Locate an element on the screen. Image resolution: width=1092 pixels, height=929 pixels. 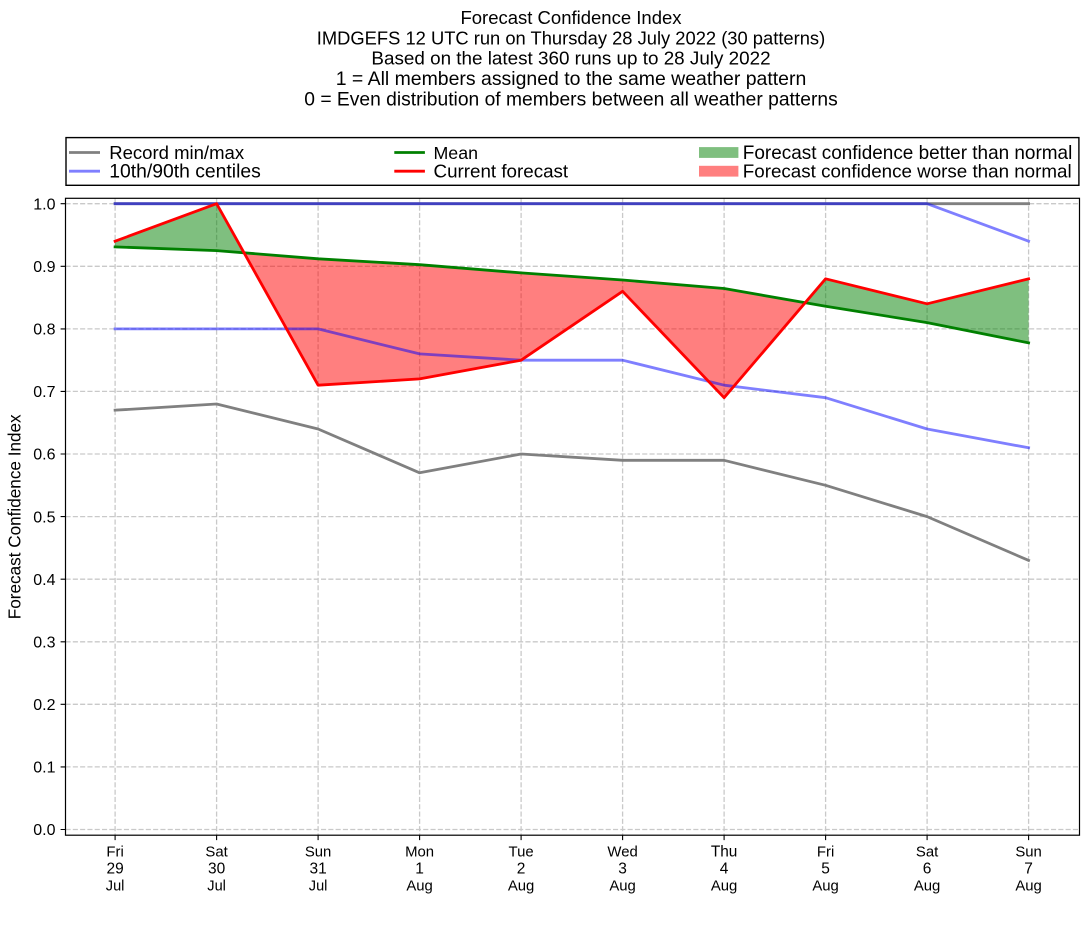
svg-text: 2 is located at coordinates (521, 869).